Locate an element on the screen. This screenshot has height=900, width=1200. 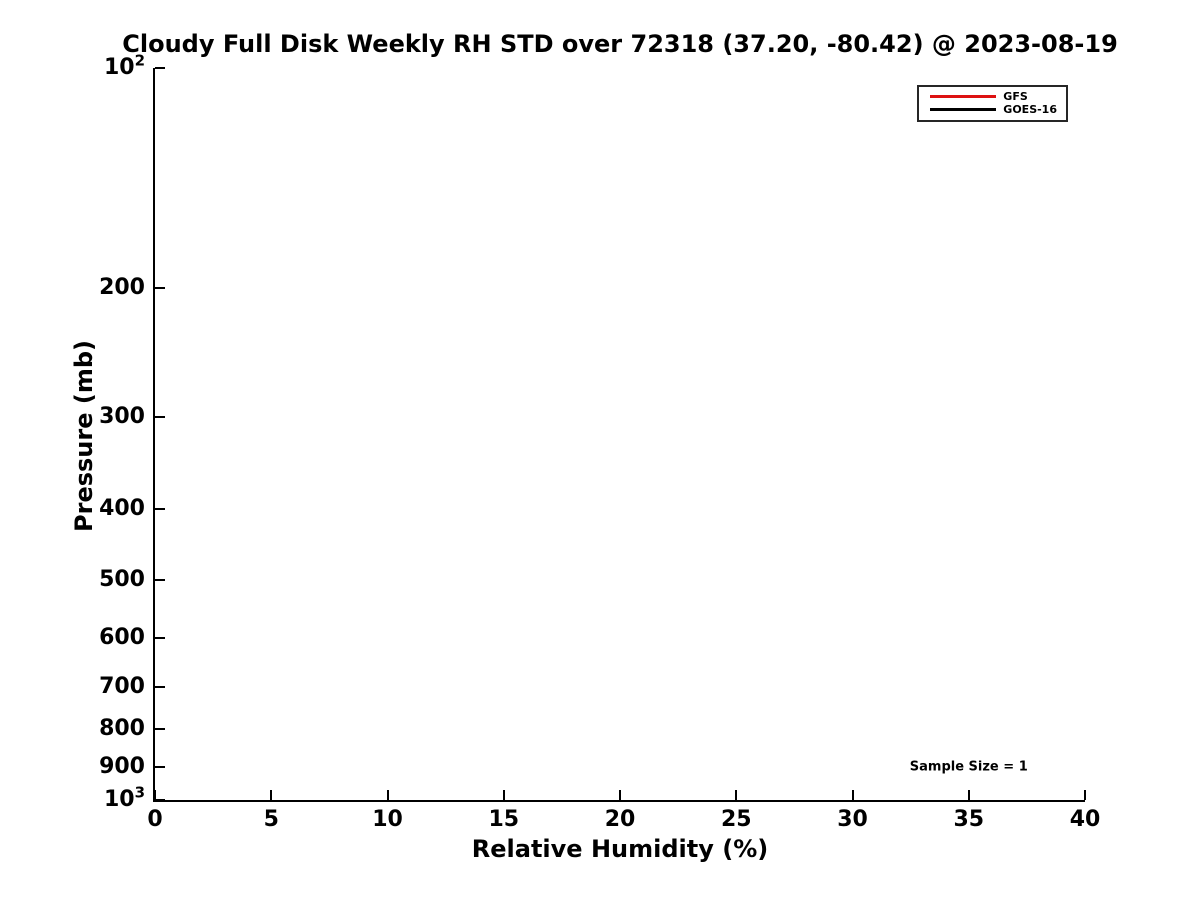
y-tick-label: 400 is located at coordinates (122, 508).